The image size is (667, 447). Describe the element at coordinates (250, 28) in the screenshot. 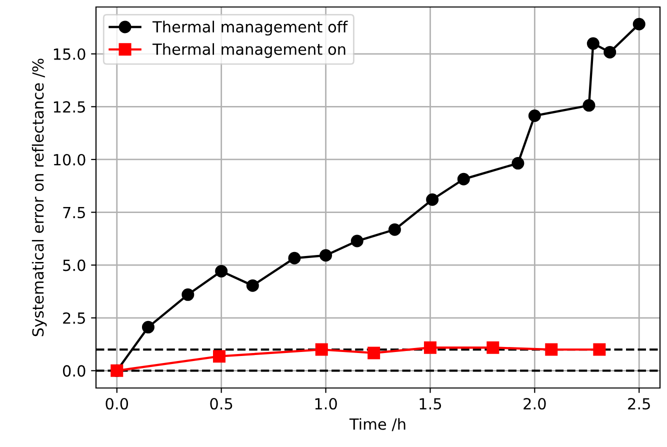

I see `legend-label: Thermal management off` at that location.